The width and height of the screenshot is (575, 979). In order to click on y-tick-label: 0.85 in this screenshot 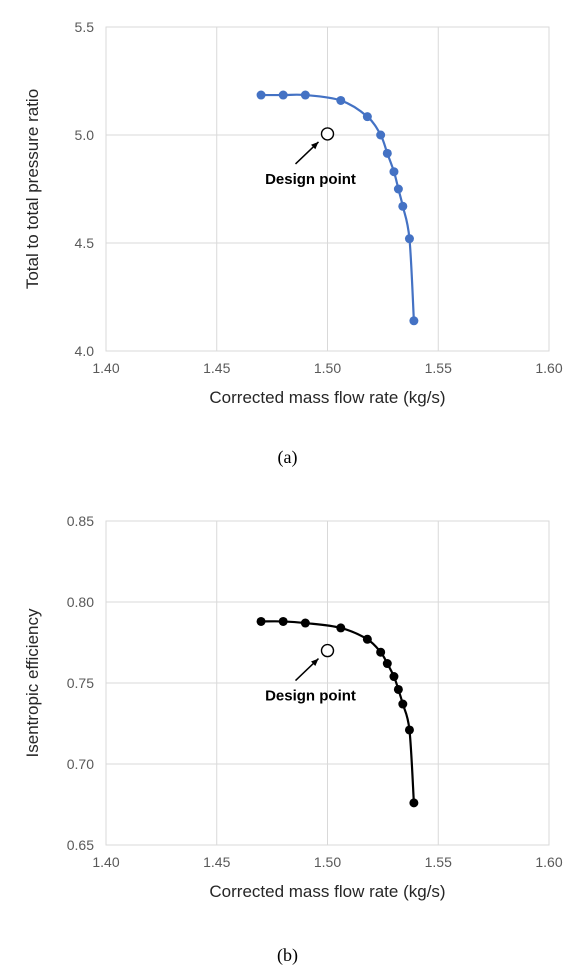, I will do `click(80, 521)`.